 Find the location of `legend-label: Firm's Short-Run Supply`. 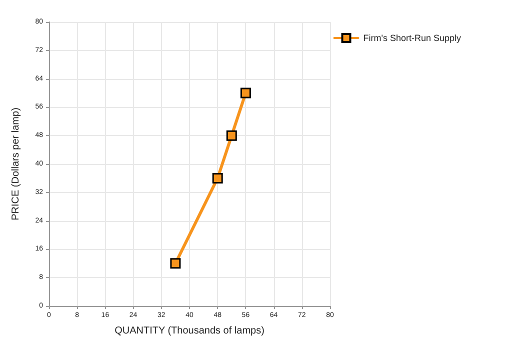

legend-label: Firm's Short-Run Supply is located at coordinates (412, 38).